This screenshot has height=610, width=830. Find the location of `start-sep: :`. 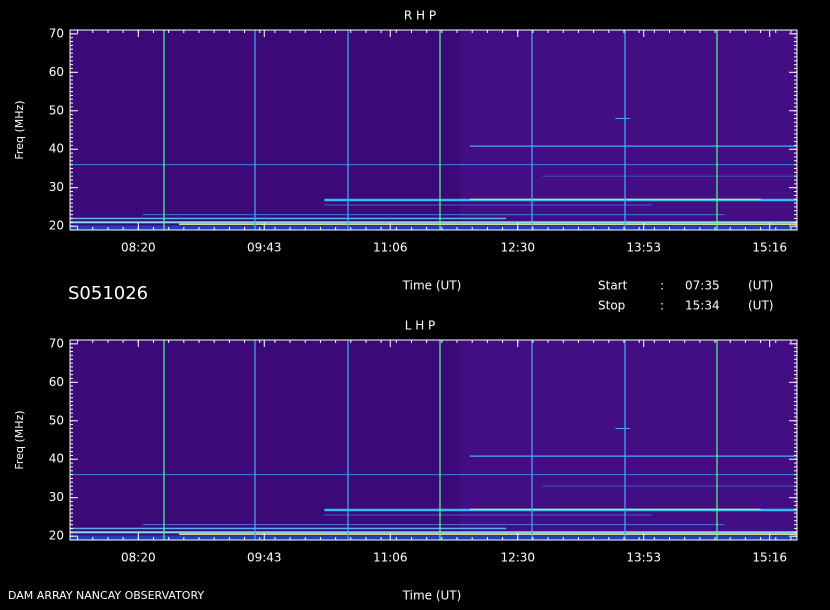

start-sep: : is located at coordinates (662, 286).